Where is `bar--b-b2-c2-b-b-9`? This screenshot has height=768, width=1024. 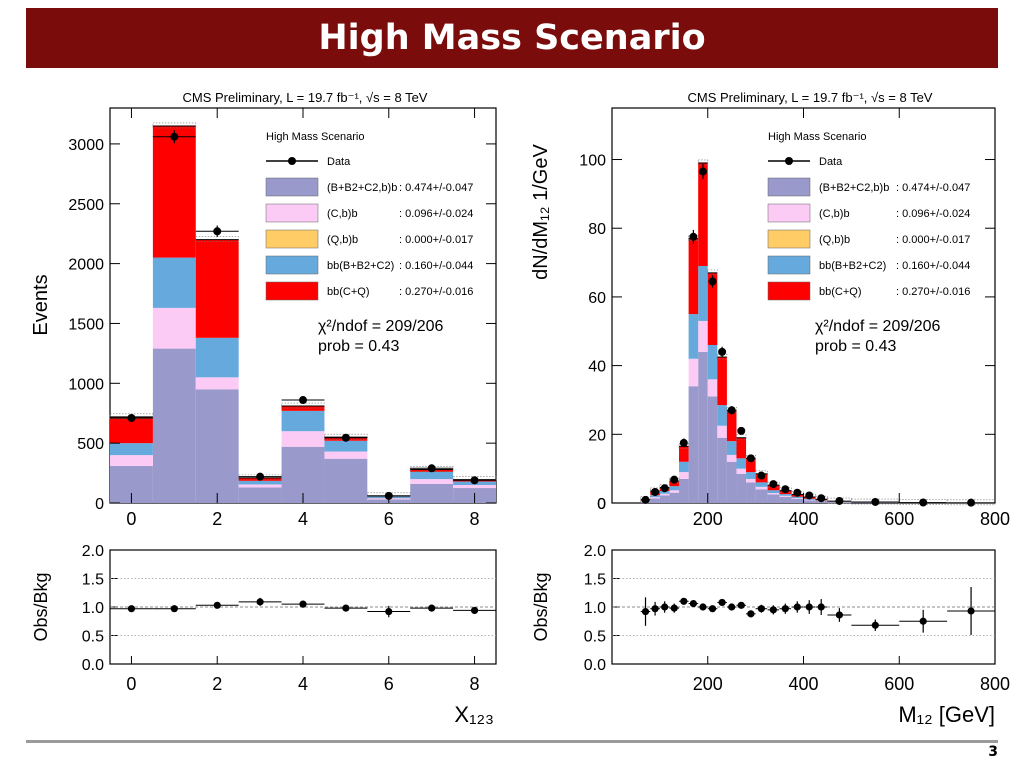 bar--b-b2-c2-b-b-9 is located at coordinates (731, 482).